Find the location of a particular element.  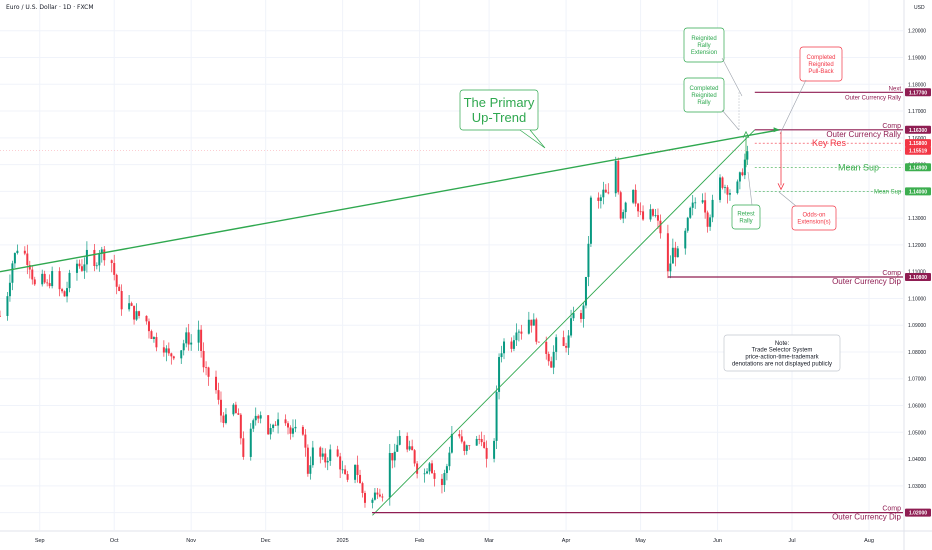

price-badge-label: 1.17700 is located at coordinates (918, 93).